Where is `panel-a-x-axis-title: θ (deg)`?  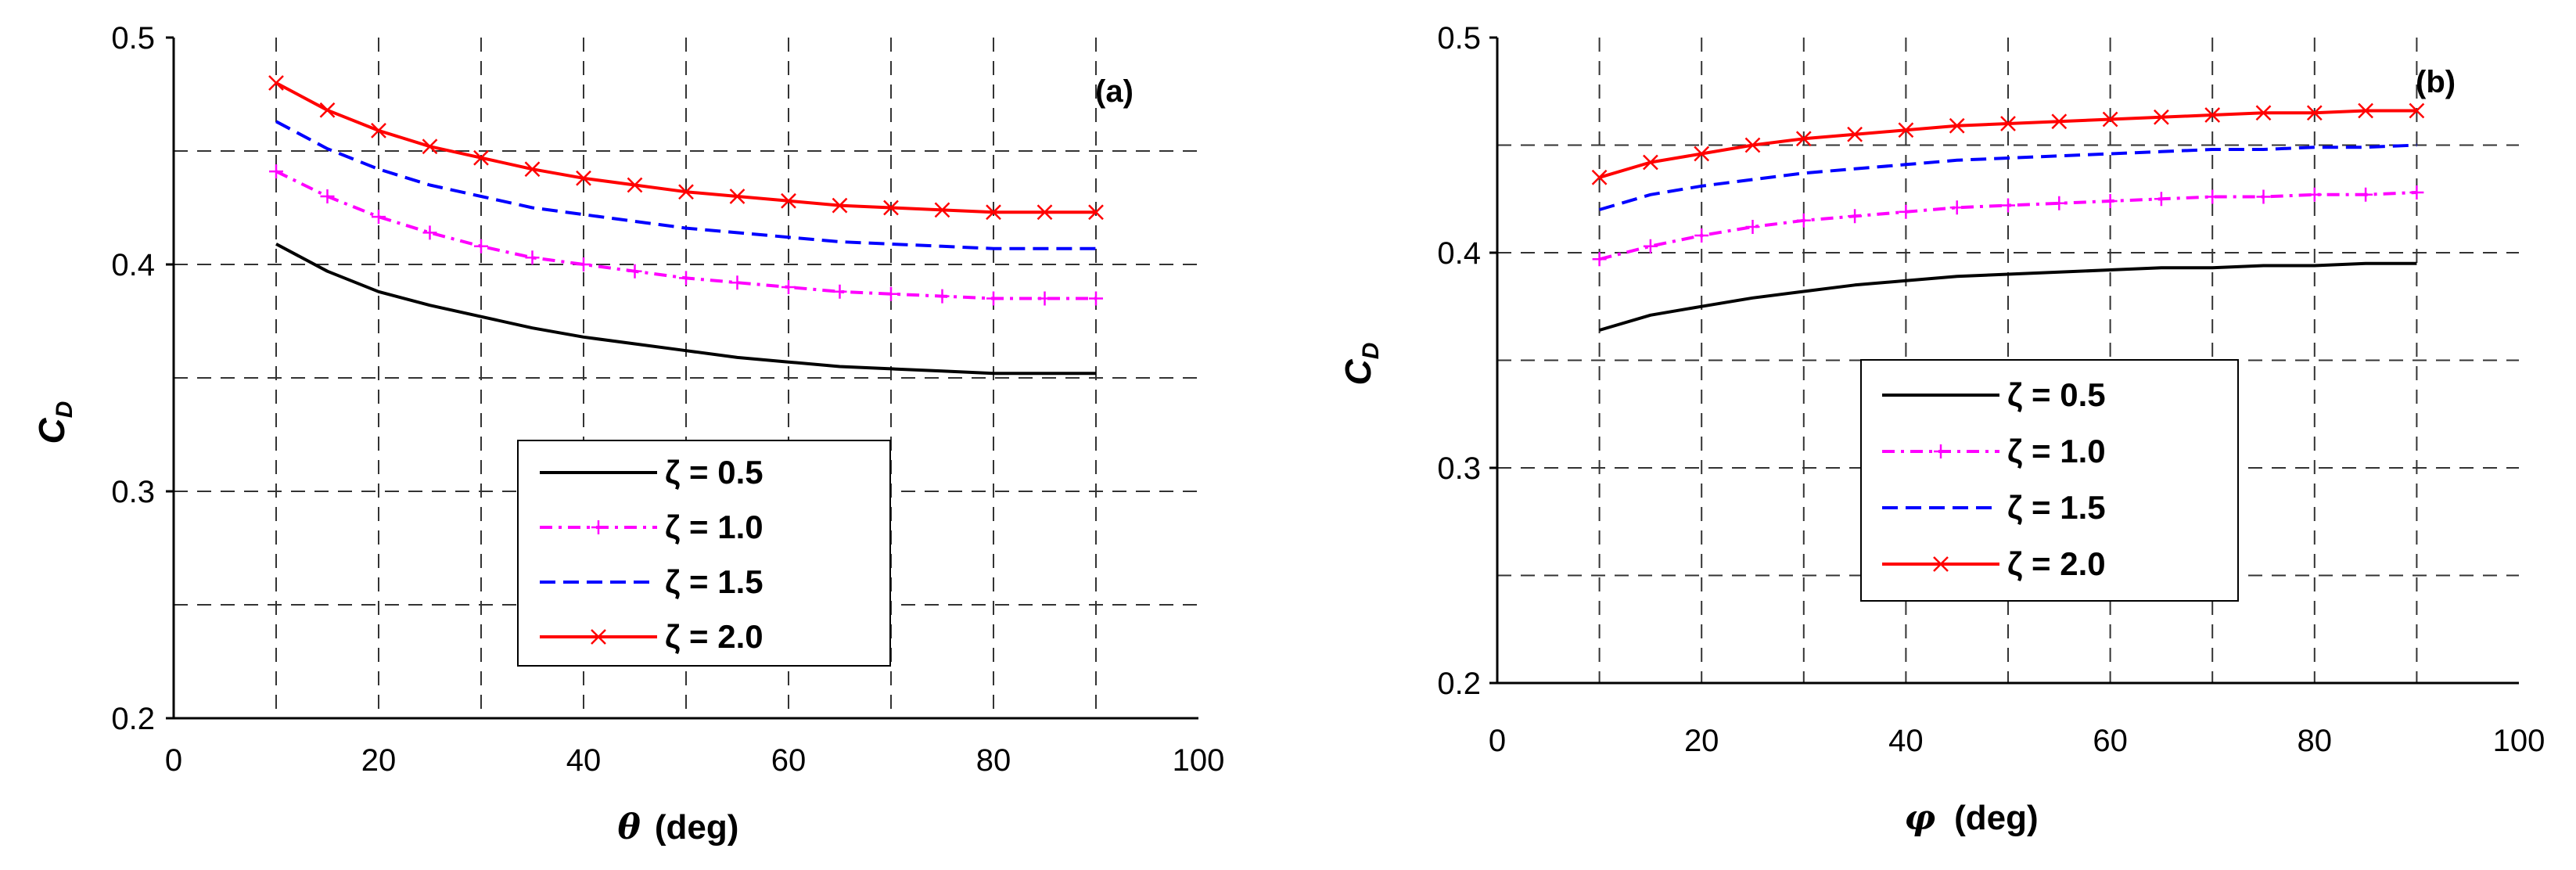 panel-a-x-axis-title: θ (deg) is located at coordinates (679, 827).